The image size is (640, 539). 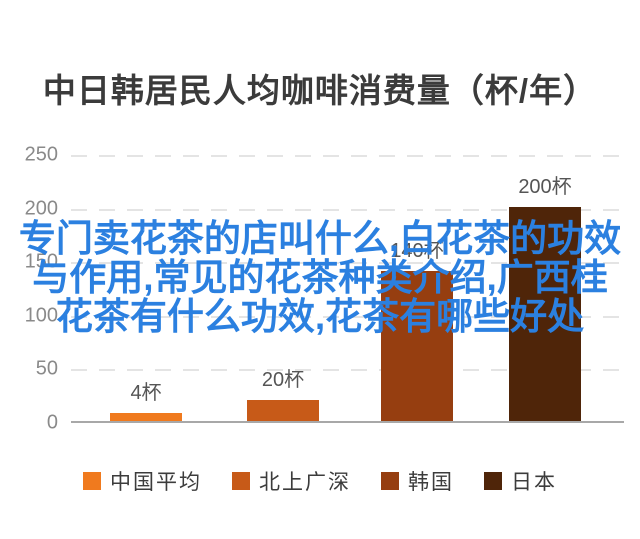 What do you see at coordinates (417, 251) in the screenshot?
I see `bar-value-label: 140杯` at bounding box center [417, 251].